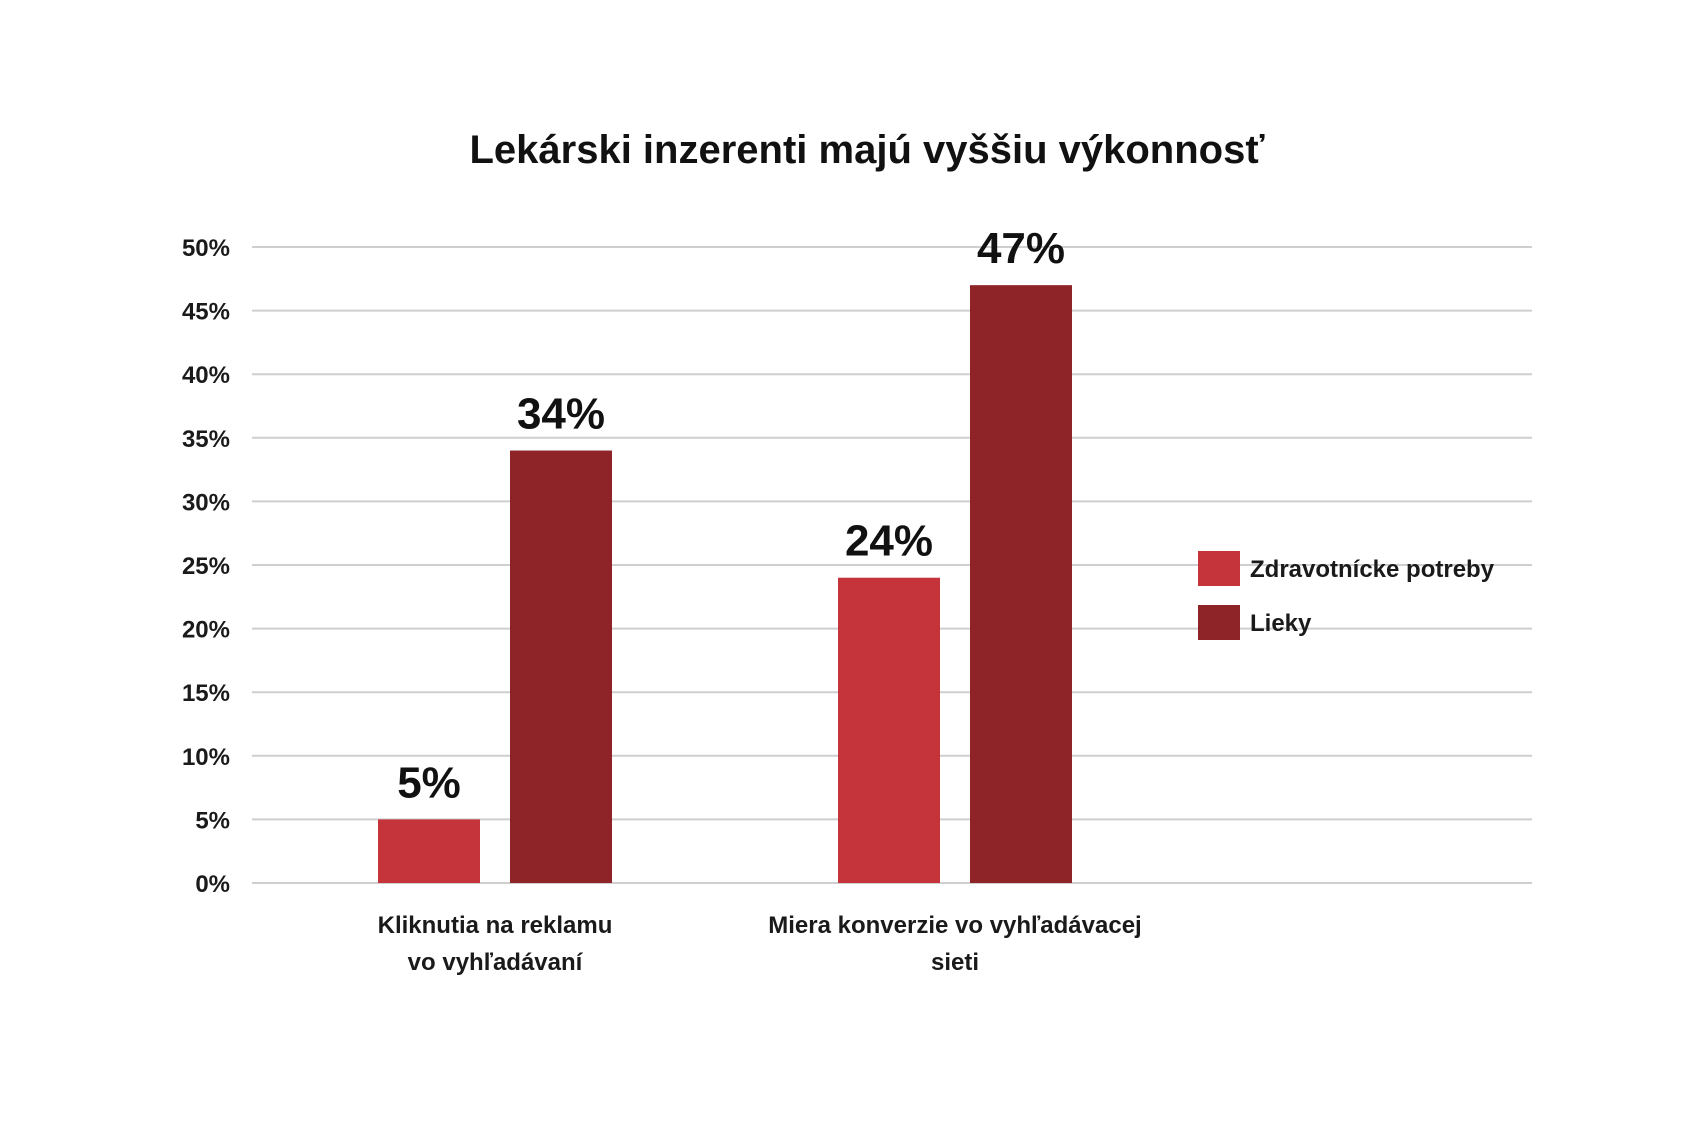 The width and height of the screenshot is (1696, 1130). I want to click on legend: Zdravotnícke potreby Lieky, so click(1346, 595).